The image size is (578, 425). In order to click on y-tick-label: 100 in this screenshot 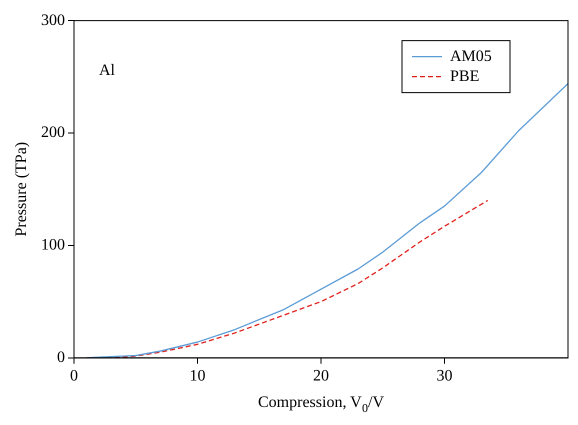, I will do `click(53, 245)`.